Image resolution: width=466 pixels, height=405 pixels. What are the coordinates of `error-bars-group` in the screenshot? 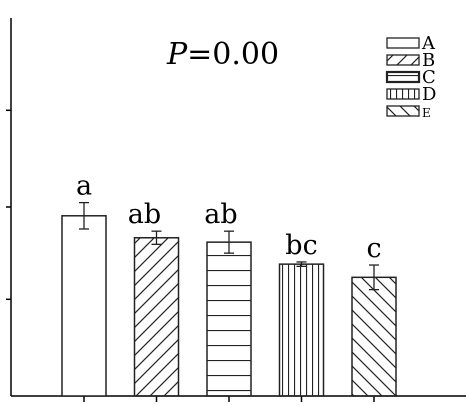 It's located at (229, 246).